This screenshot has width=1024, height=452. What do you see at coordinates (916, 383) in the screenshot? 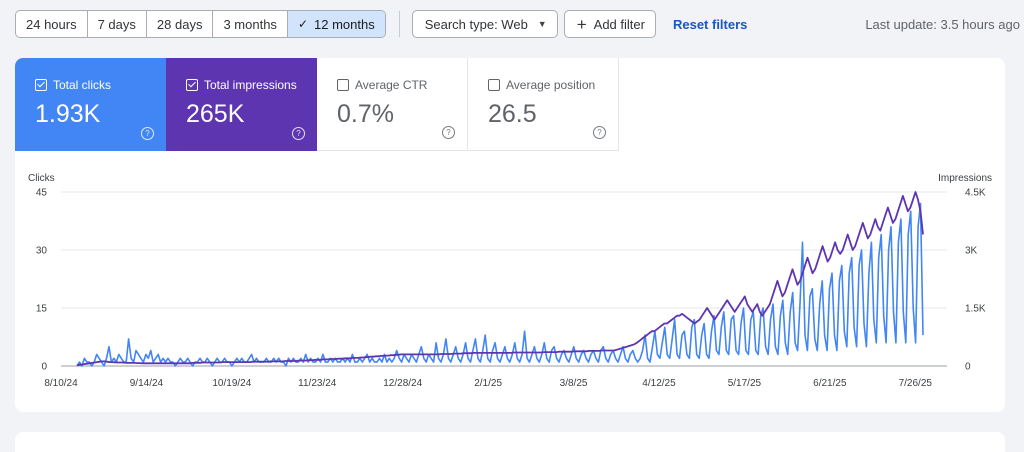
I see `x-tick-label: 7/26/25` at bounding box center [916, 383].